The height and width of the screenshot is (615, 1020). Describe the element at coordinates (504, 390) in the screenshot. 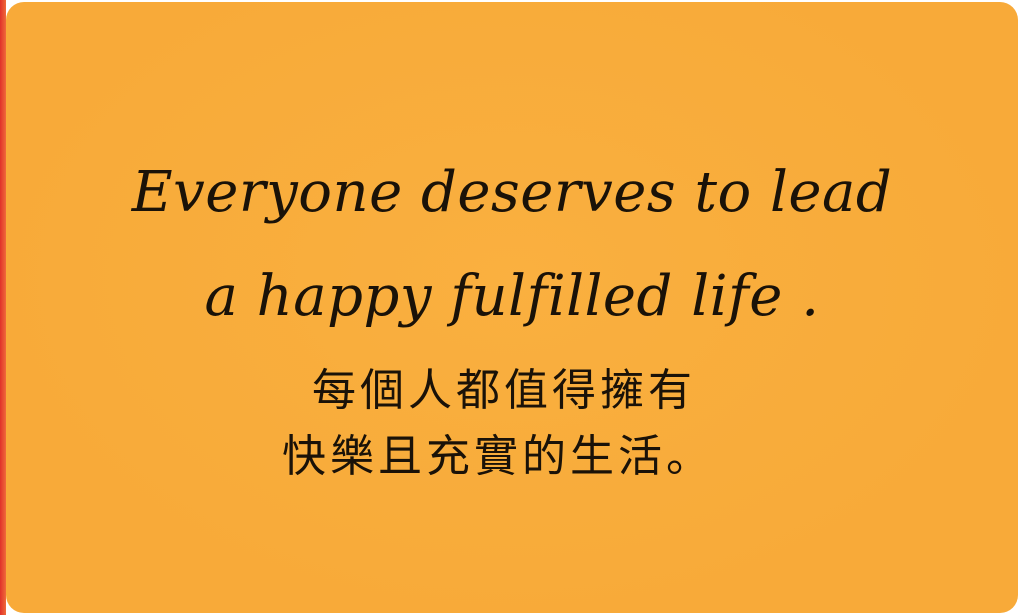

I see `chinese-quote-line-1: 每個人都值得擁有` at that location.